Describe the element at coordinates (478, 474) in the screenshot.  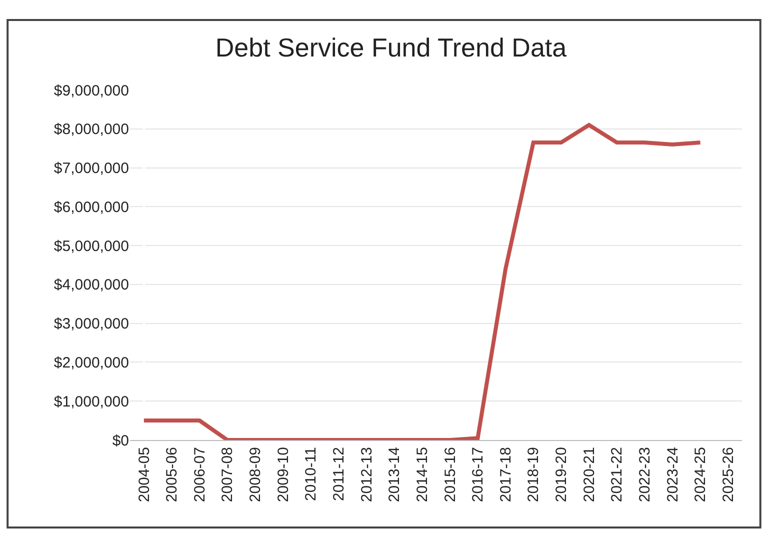
I see `x-tick-label: 2016-17` at that location.